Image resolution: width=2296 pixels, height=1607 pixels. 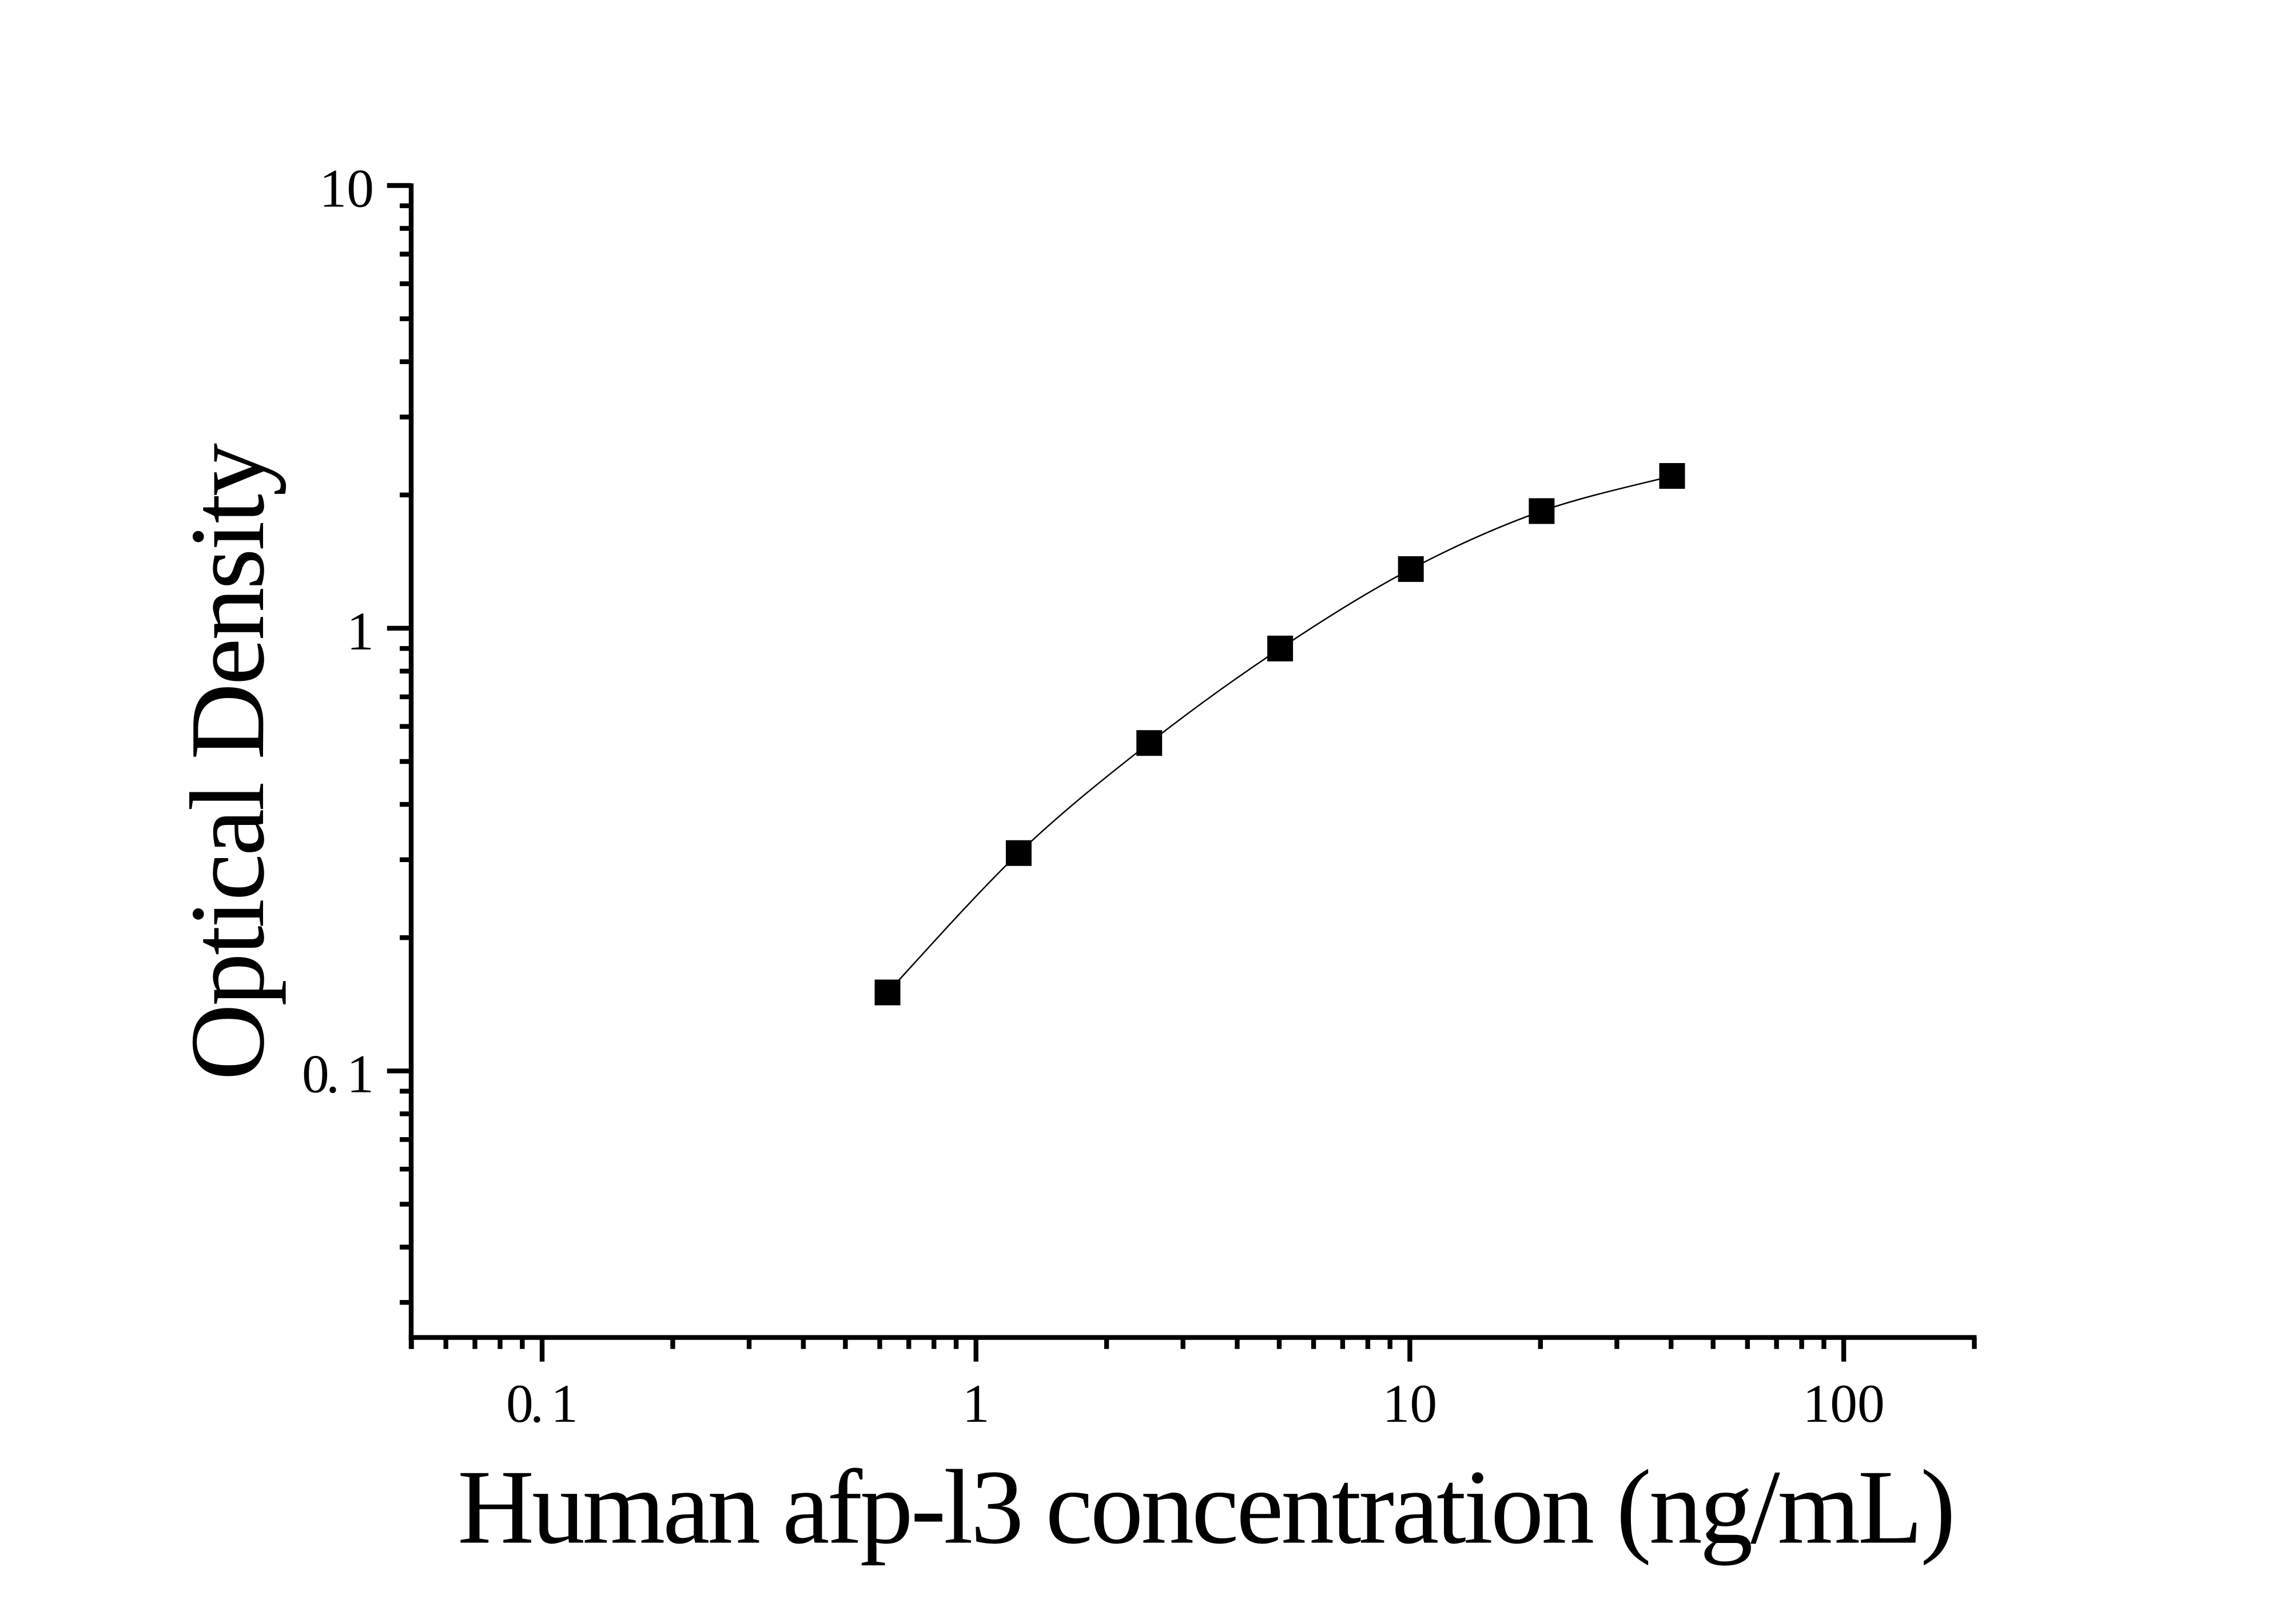 What do you see at coordinates (1843, 1403) in the screenshot?
I see `svg-text: 100` at bounding box center [1843, 1403].